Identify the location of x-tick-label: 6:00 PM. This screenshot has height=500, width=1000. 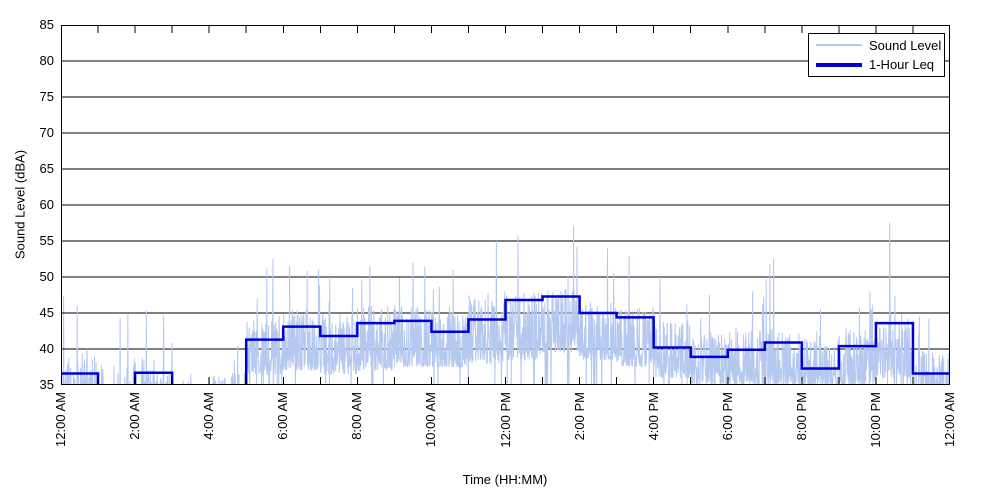
(727, 416).